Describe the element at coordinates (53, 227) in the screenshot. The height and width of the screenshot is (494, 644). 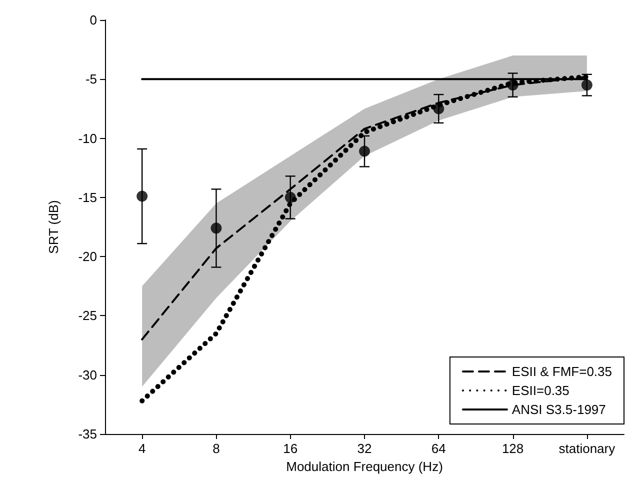
I see `y-axis-title: SRT (dB)` at that location.